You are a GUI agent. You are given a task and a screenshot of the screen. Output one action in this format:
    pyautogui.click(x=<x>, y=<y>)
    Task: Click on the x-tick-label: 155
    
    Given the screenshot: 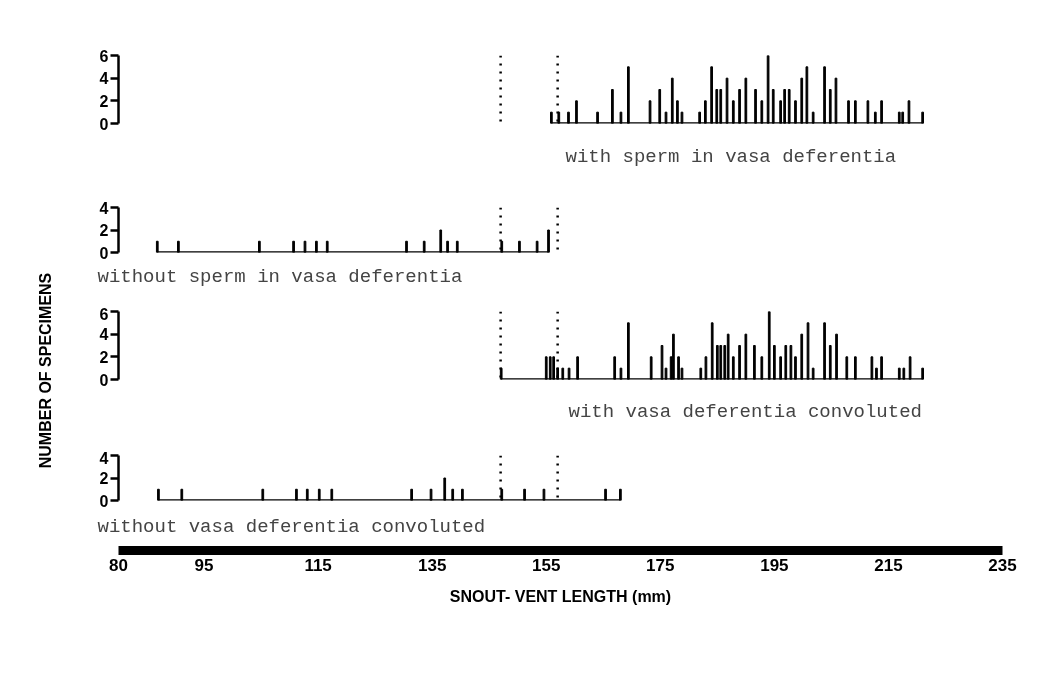 What is the action you would take?
    pyautogui.click(x=546, y=565)
    